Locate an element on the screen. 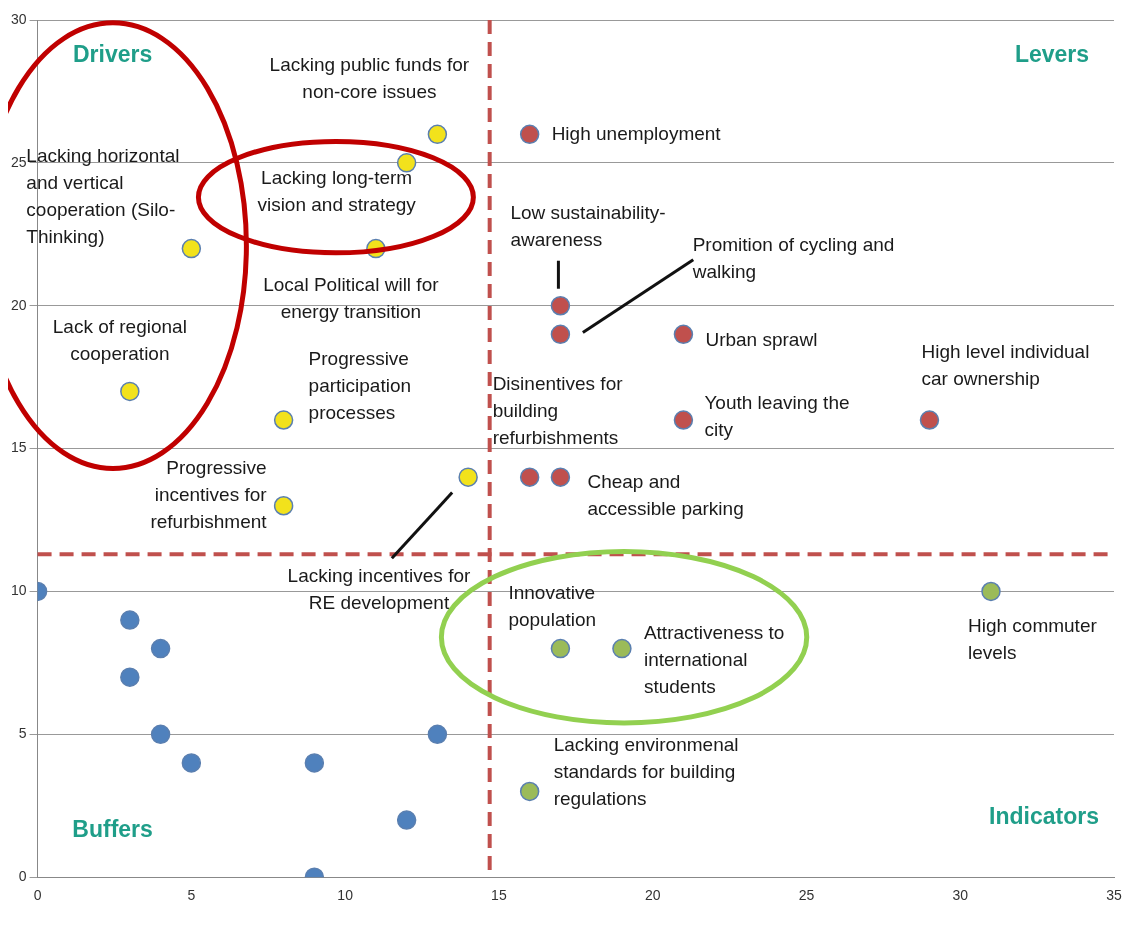 The width and height of the screenshot is (1146, 930). x-tick-label: 20 is located at coordinates (652, 895).